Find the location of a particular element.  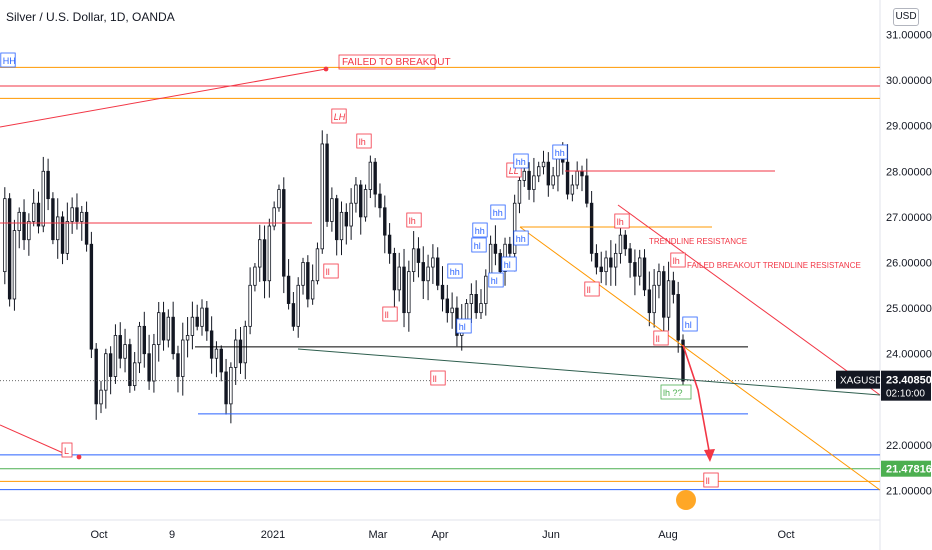

price-marker-box is located at coordinates (906, 468).